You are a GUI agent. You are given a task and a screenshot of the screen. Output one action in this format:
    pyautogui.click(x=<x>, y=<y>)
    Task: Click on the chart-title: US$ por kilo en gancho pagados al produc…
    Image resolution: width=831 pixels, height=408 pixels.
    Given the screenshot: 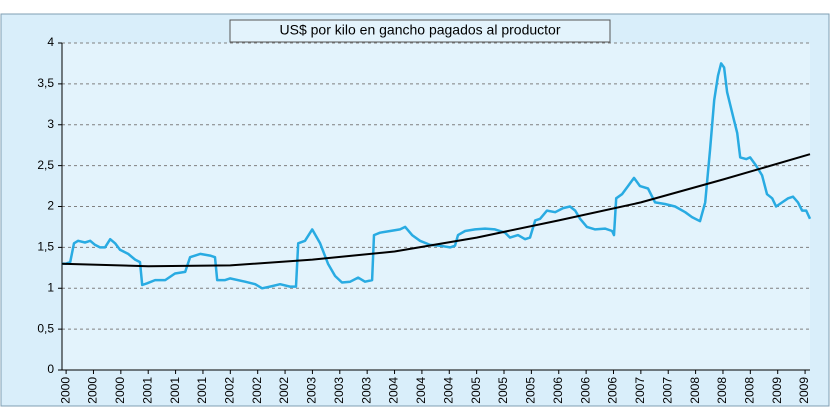 What is the action you would take?
    pyautogui.click(x=420, y=30)
    